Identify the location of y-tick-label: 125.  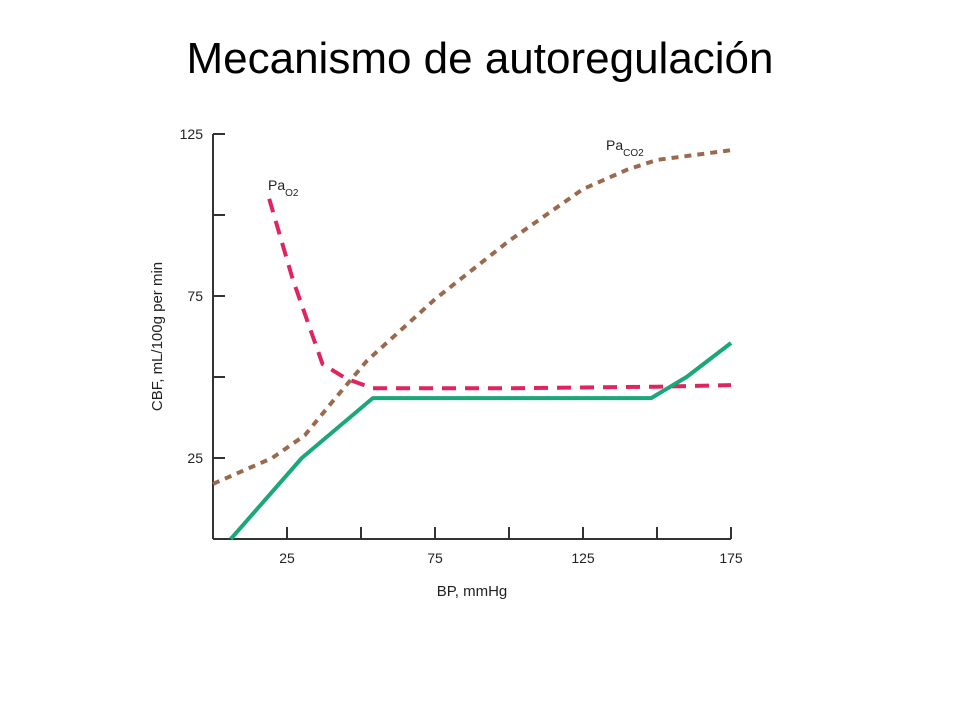
(192, 134).